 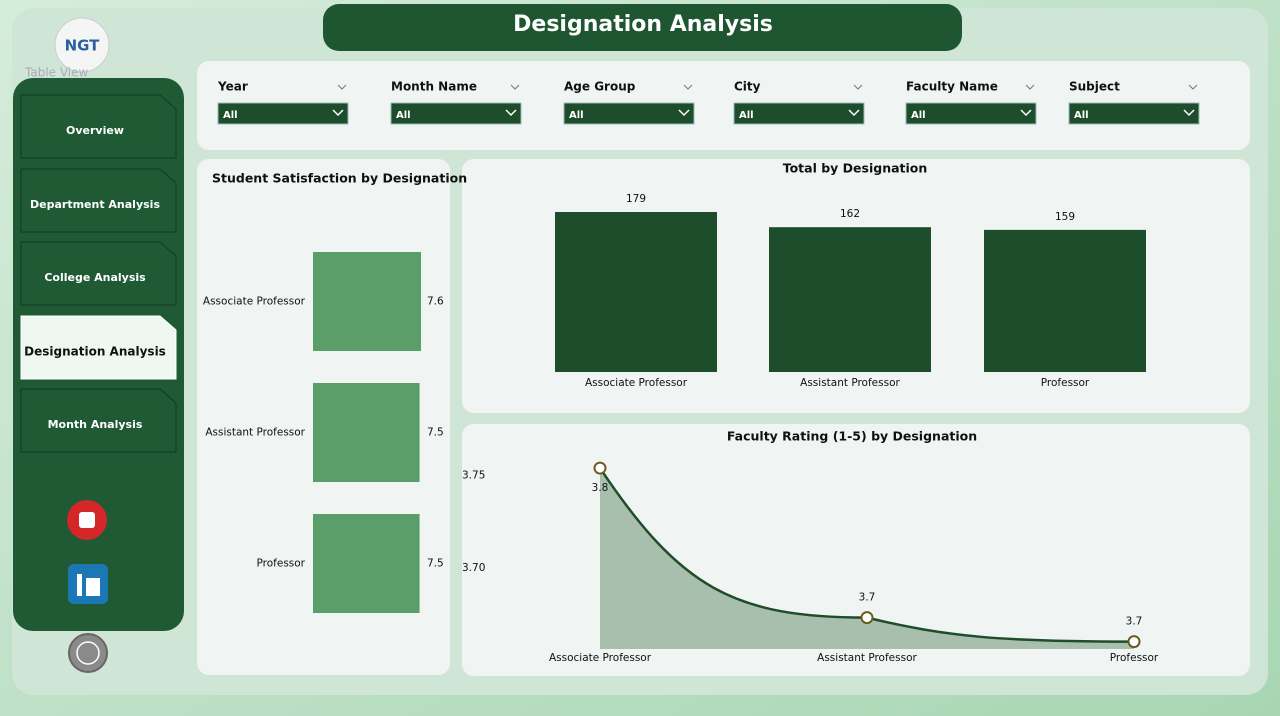 What do you see at coordinates (600, 488) in the screenshot?
I see `value-label: 3.8` at bounding box center [600, 488].